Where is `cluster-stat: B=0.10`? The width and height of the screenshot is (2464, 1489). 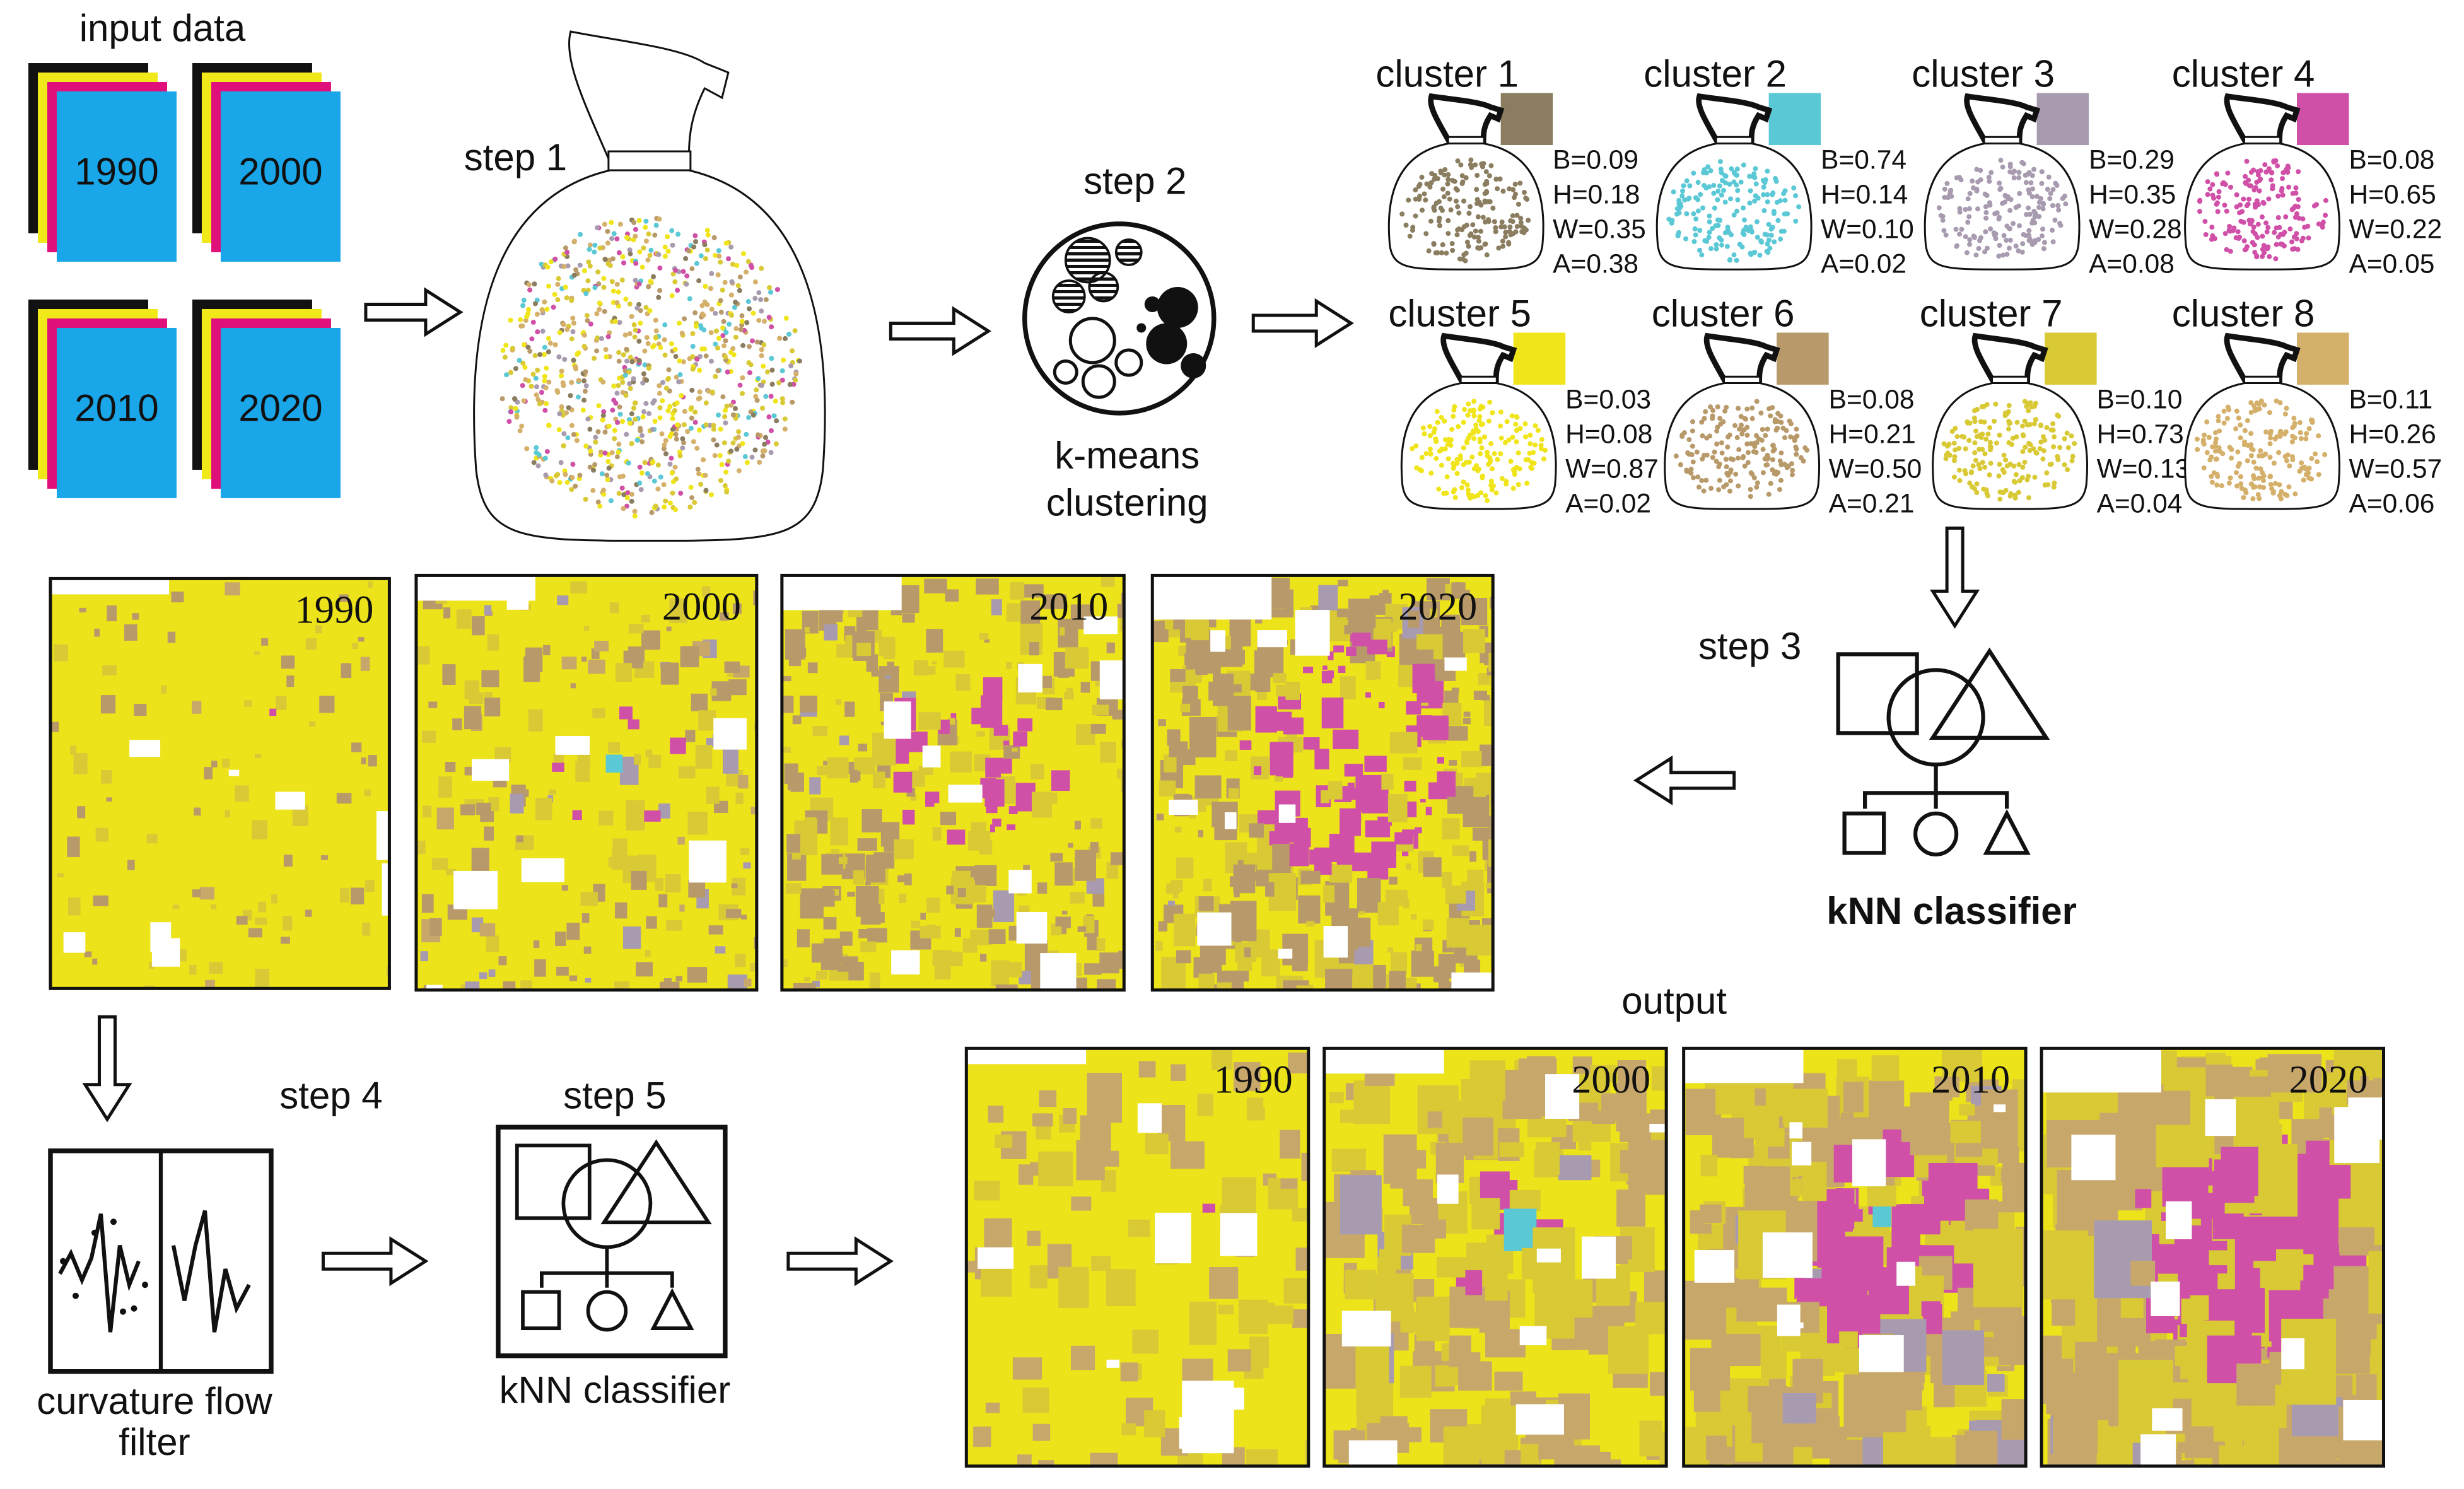
cluster-stat: B=0.10 is located at coordinates (2140, 399).